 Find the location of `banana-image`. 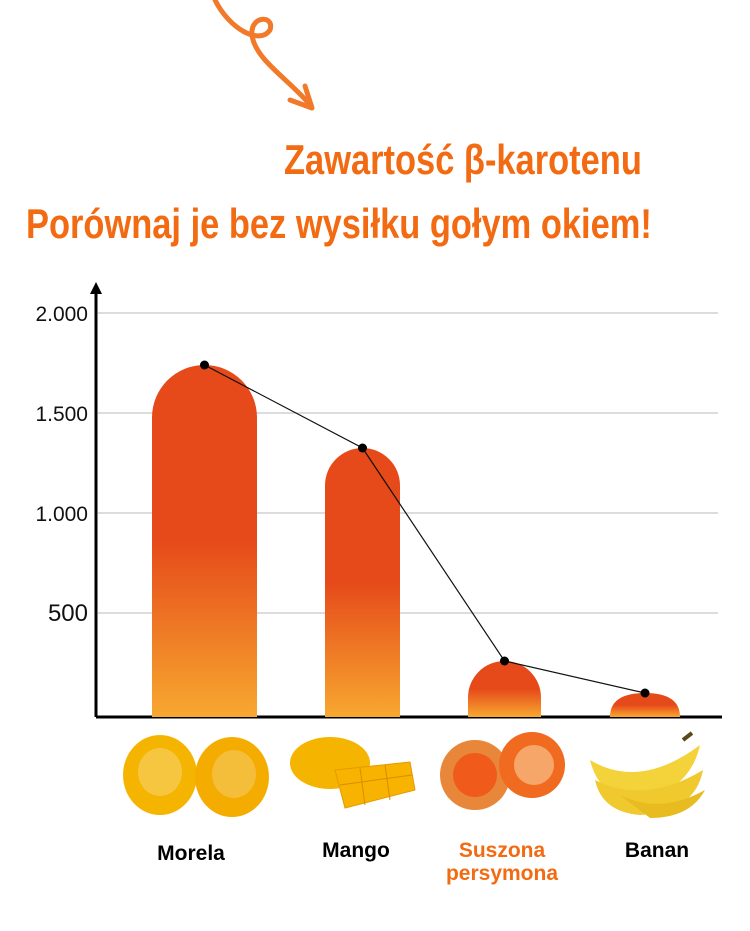

banana-image is located at coordinates (647, 774).